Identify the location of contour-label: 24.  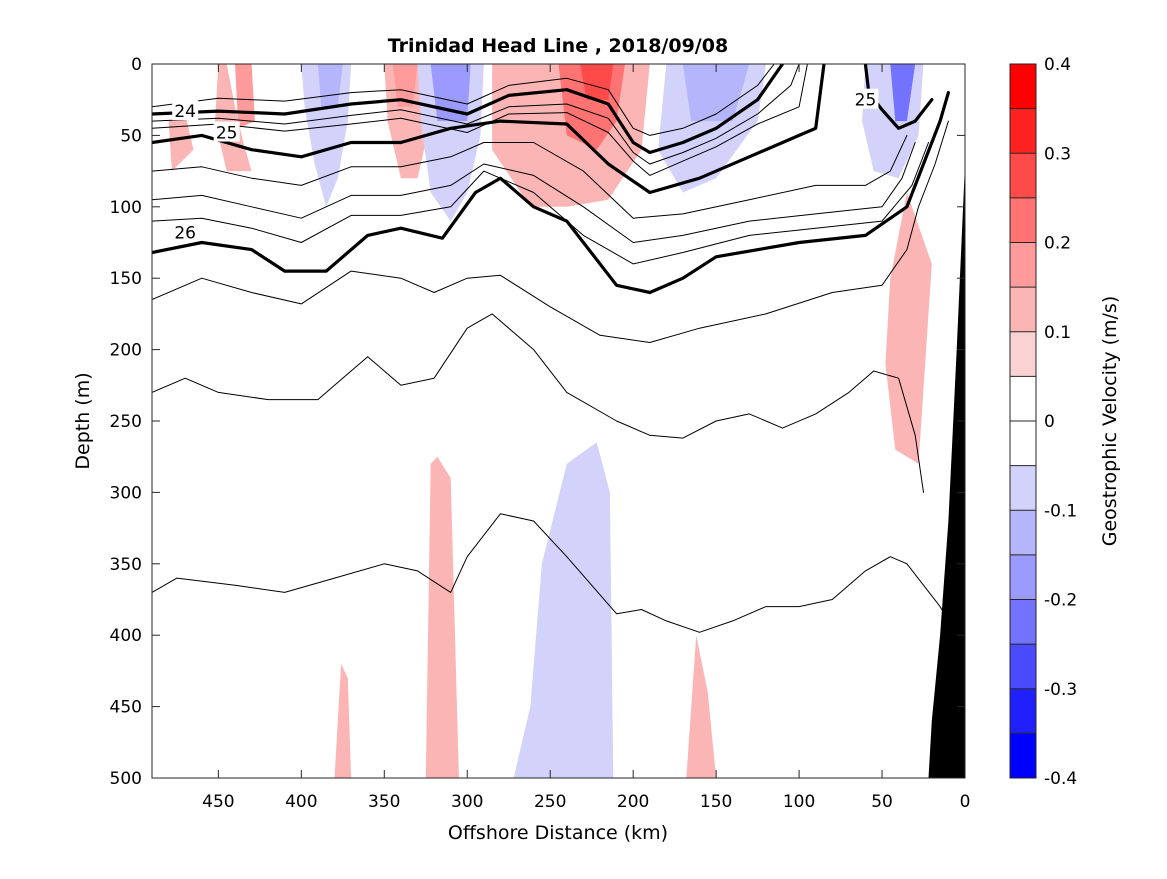
(185, 112).